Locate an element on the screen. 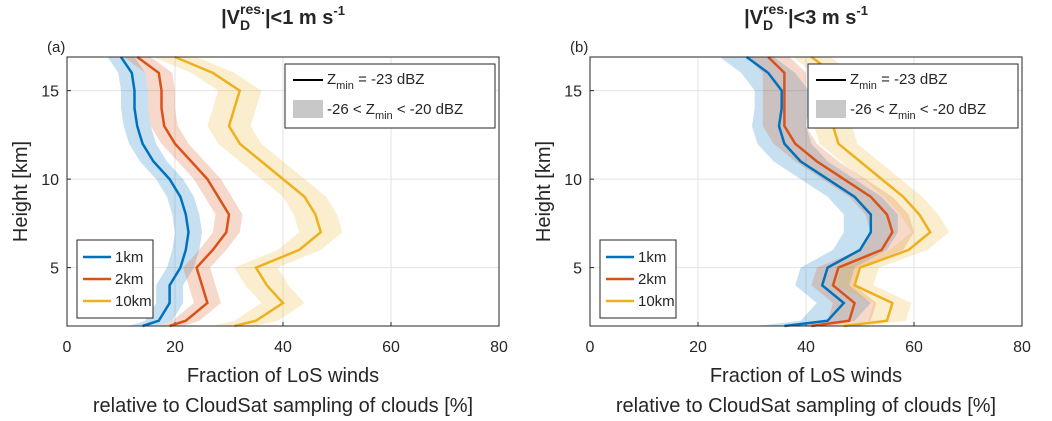 This screenshot has width=1052, height=421. chart-title-part: |<1 m s is located at coordinates (299, 18).